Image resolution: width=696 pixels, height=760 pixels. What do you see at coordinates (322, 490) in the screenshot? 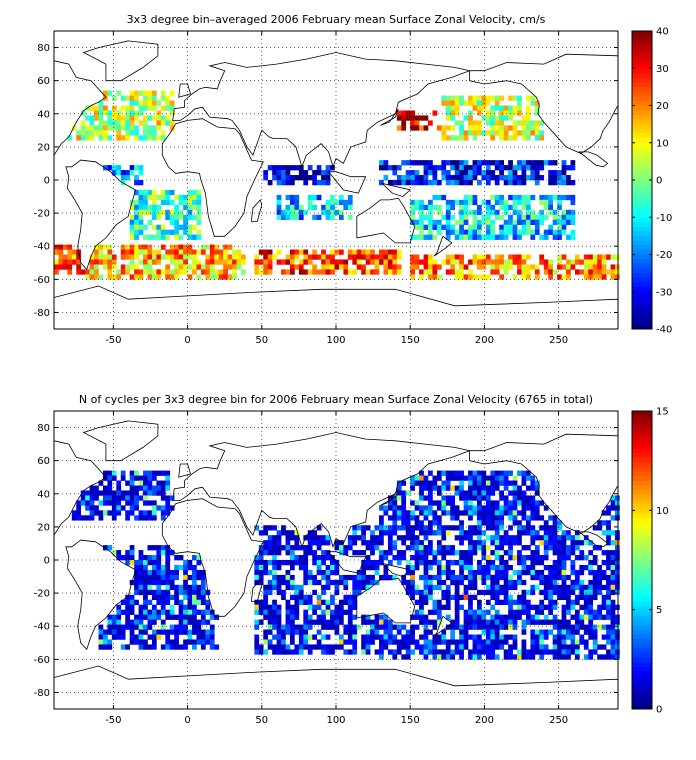
I see `coastline` at bounding box center [322, 490].